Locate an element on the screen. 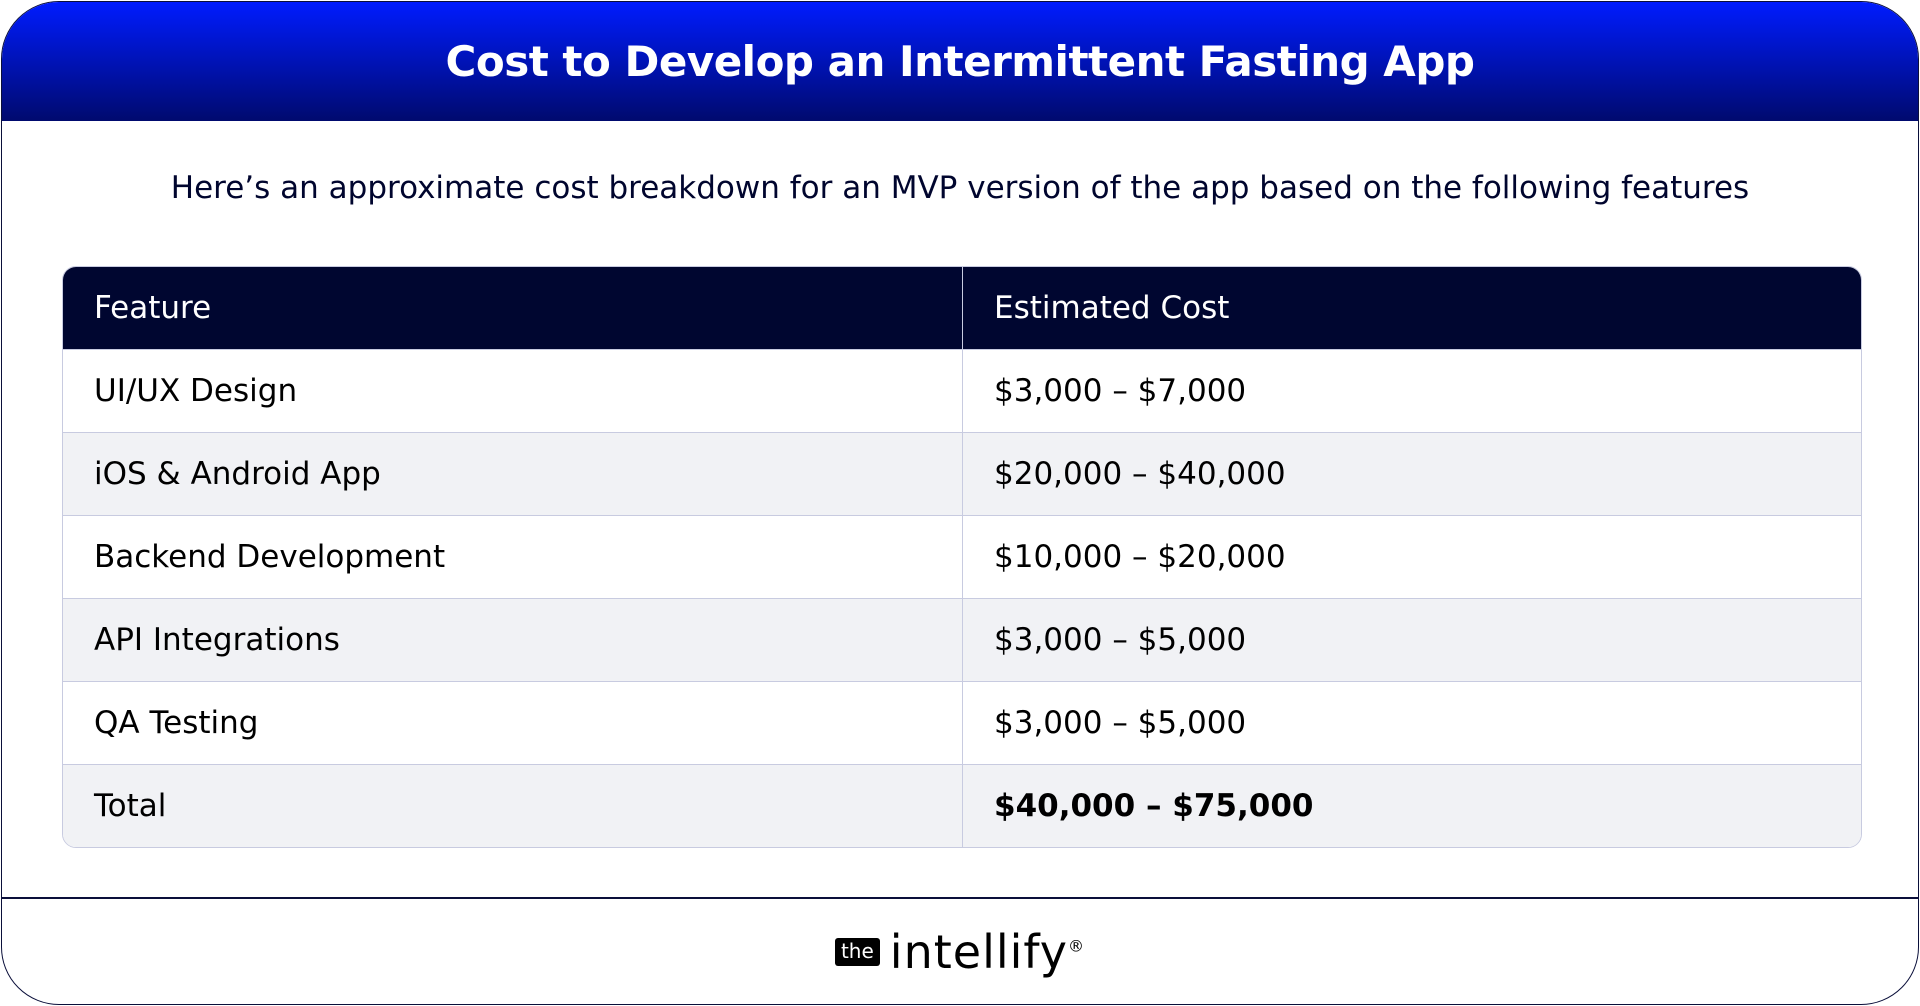 Image resolution: width=1920 pixels, height=1006 pixels. cost-cell: $20,000 – $40,000 is located at coordinates (1411, 474).